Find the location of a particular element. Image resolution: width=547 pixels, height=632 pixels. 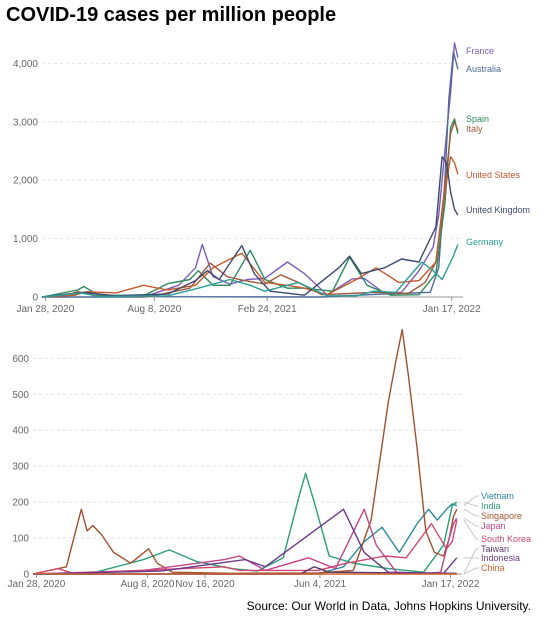

series-label-germany: Germany is located at coordinates (485, 242).